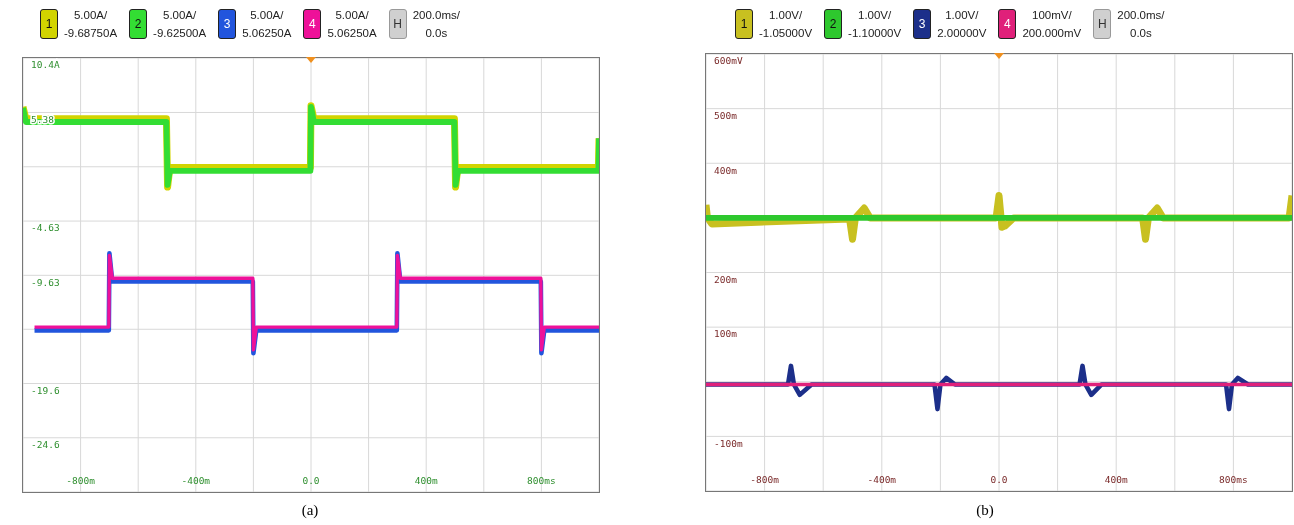 Image resolution: width=1294 pixels, height=525 pixels. I want to click on y-tick-label: -24.6, so click(45, 445).